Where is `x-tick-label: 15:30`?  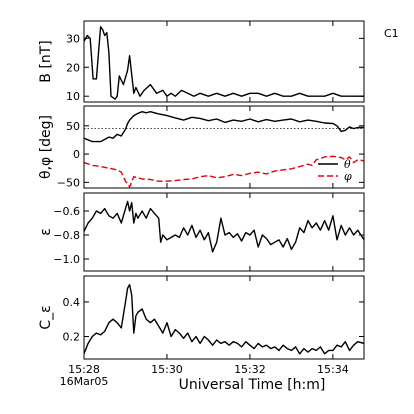
x-tick-label: 15:30 is located at coordinates (167, 369).